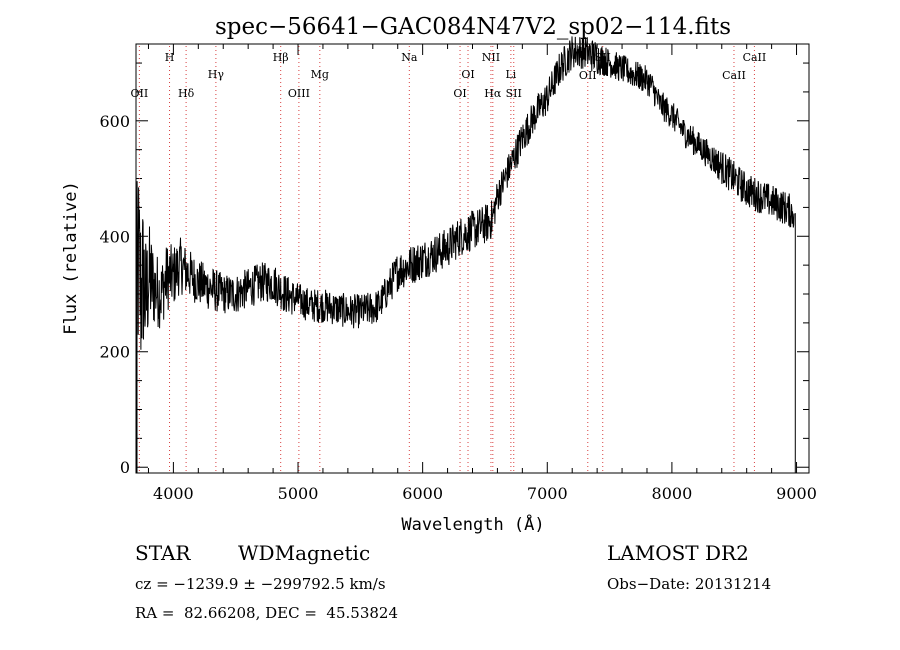 This screenshot has width=900, height=650. I want to click on x-tick-label: 8000, so click(672, 493).